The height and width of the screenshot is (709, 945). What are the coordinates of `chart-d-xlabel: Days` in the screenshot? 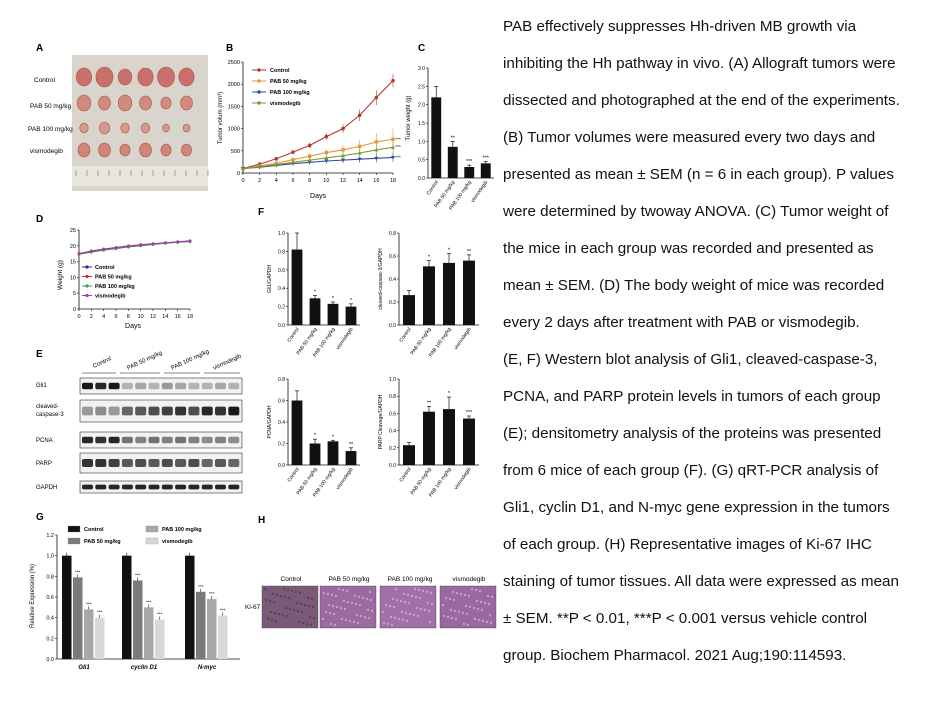 It's located at (133, 326).